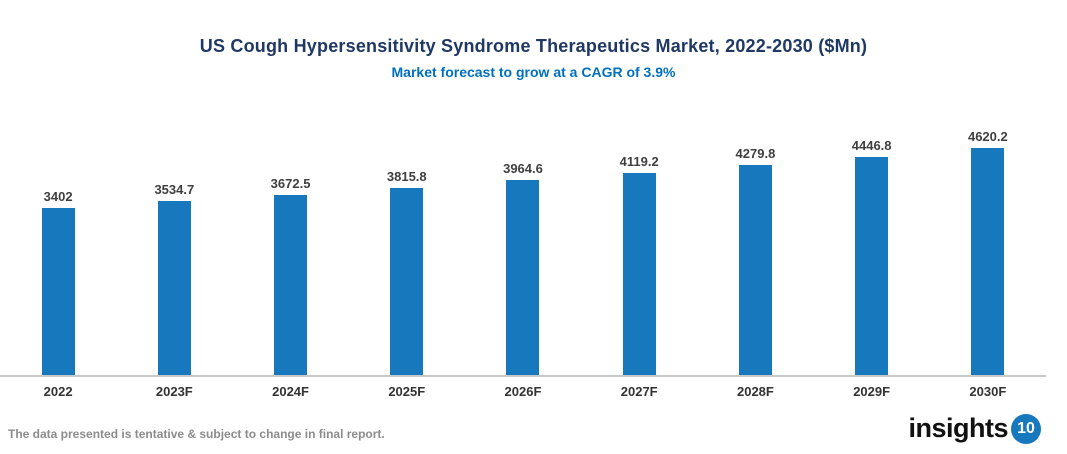 The height and width of the screenshot is (454, 1067). Describe the element at coordinates (407, 391) in the screenshot. I see `x-tick-label: 2025F` at that location.